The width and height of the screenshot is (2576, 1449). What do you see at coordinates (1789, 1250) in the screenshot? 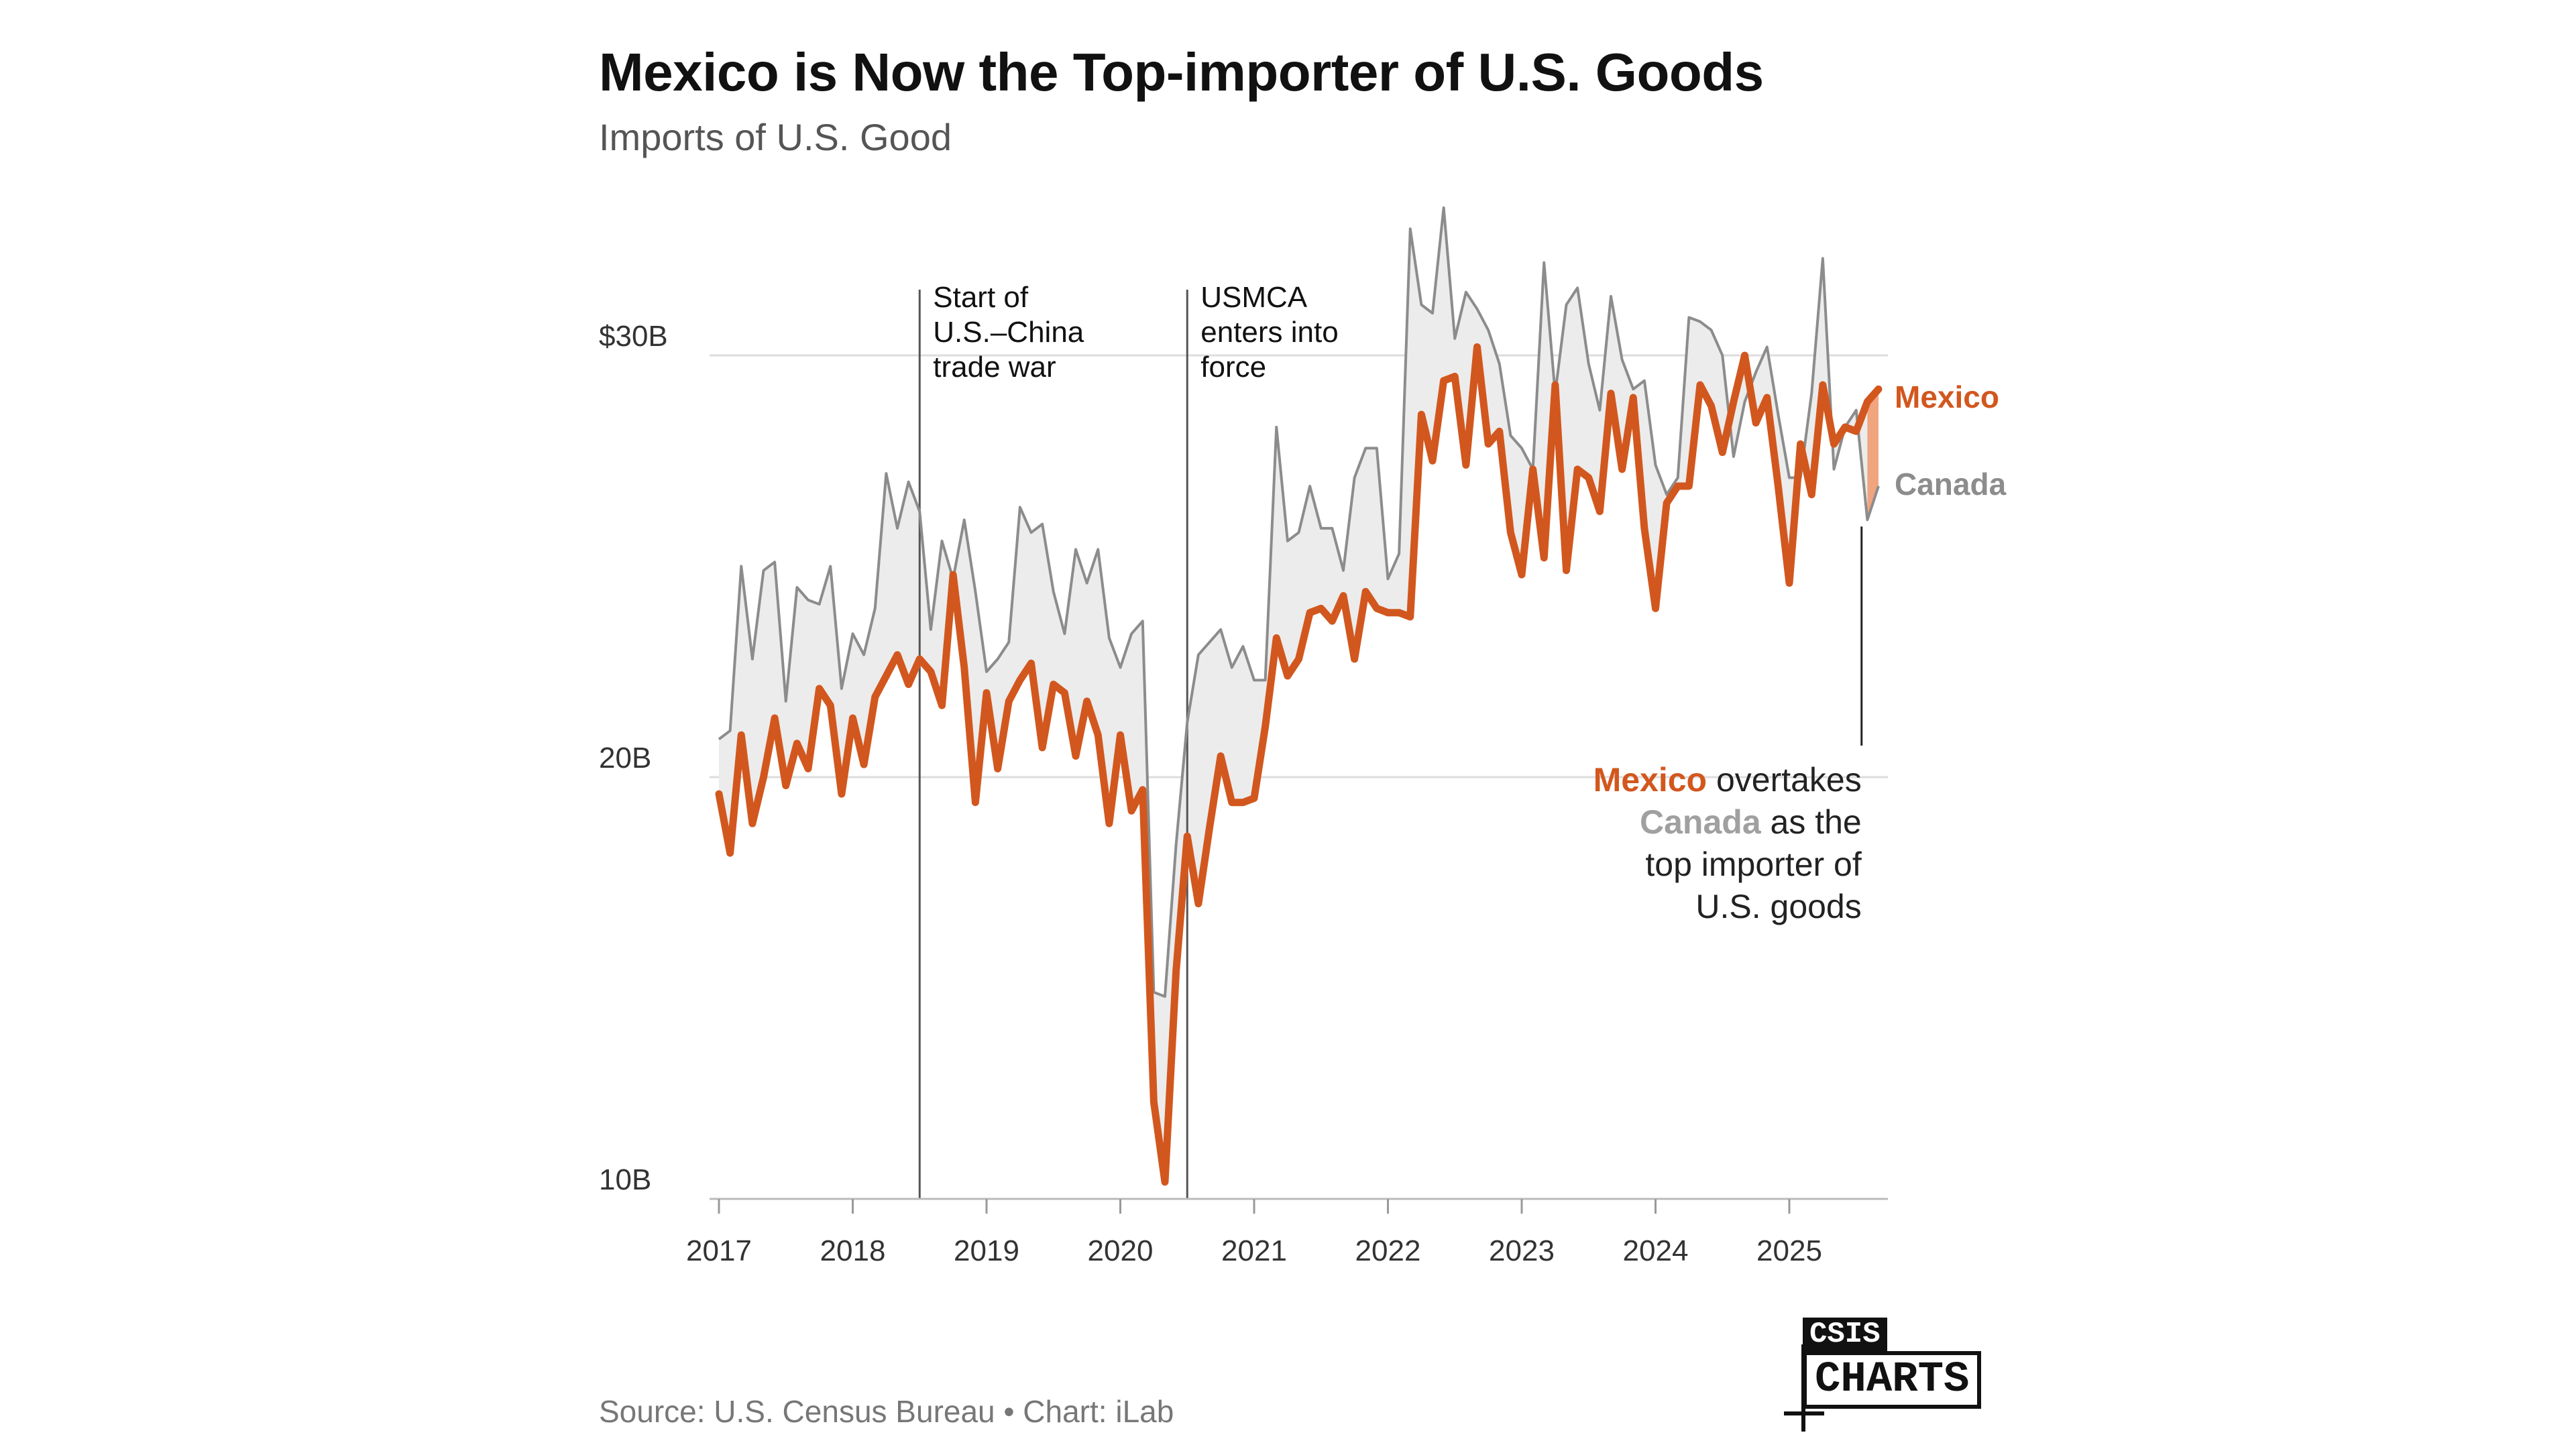
I see `x-tick-label: 2025` at bounding box center [1789, 1250].